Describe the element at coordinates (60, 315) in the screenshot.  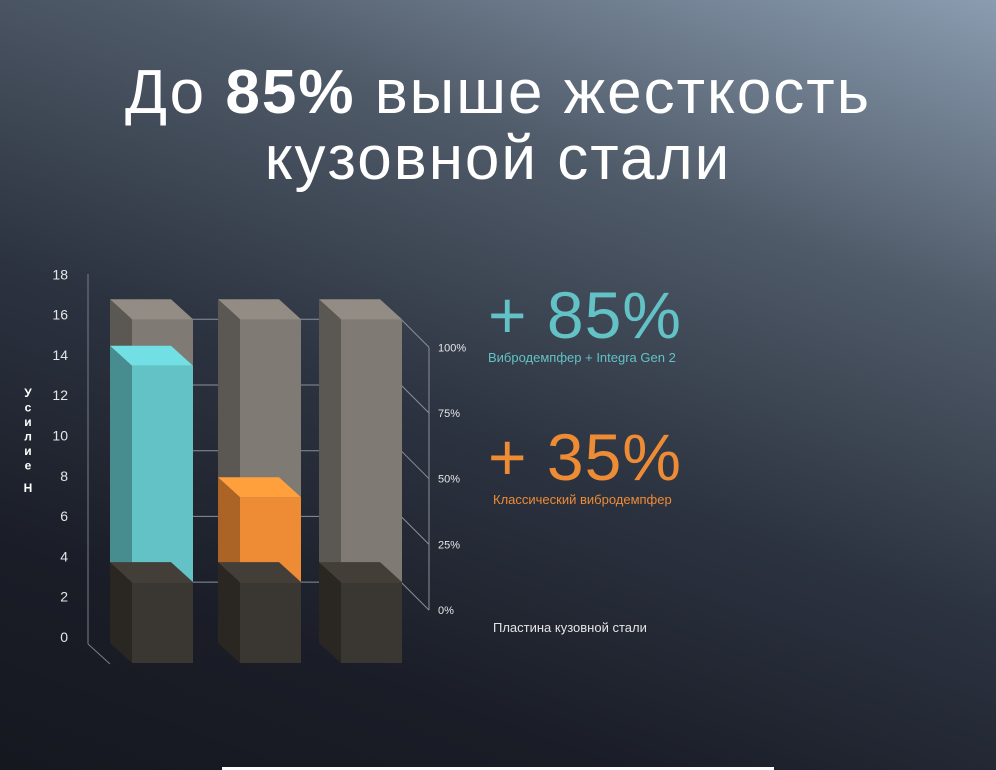
I see `y-tick-label: 16` at that location.